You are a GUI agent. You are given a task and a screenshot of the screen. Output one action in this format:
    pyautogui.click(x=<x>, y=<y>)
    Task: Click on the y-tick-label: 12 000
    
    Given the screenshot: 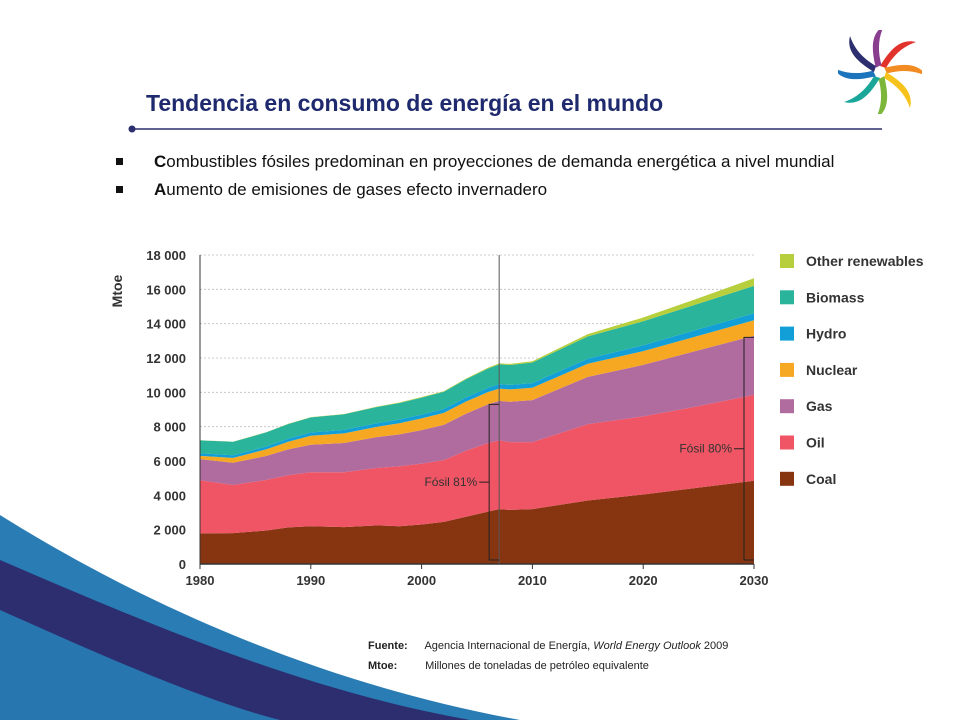 What is the action you would take?
    pyautogui.click(x=166, y=358)
    